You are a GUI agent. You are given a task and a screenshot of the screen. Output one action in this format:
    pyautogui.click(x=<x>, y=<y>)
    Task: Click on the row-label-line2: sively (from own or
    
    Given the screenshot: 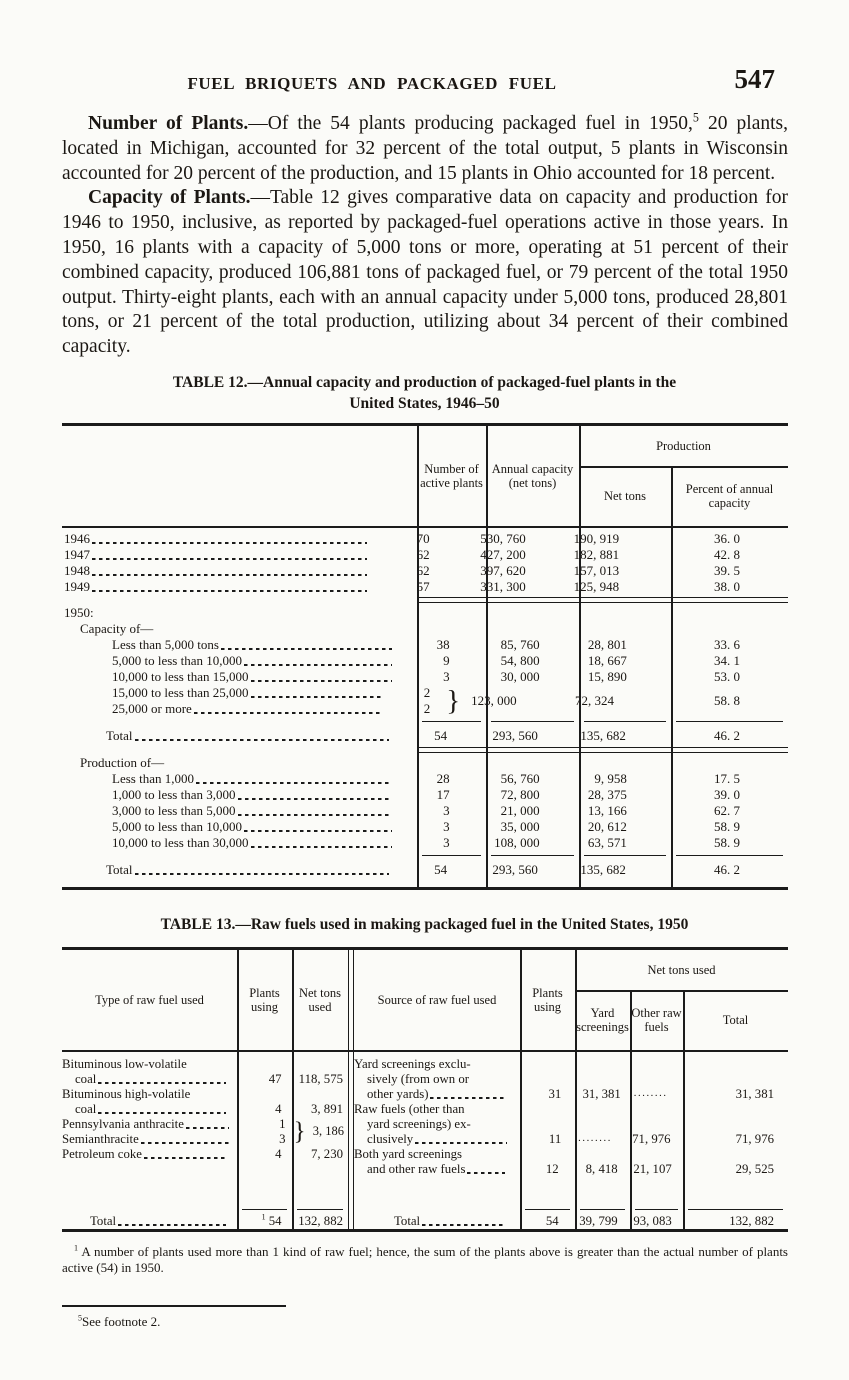 What is the action you would take?
    pyautogui.click(x=418, y=1078)
    